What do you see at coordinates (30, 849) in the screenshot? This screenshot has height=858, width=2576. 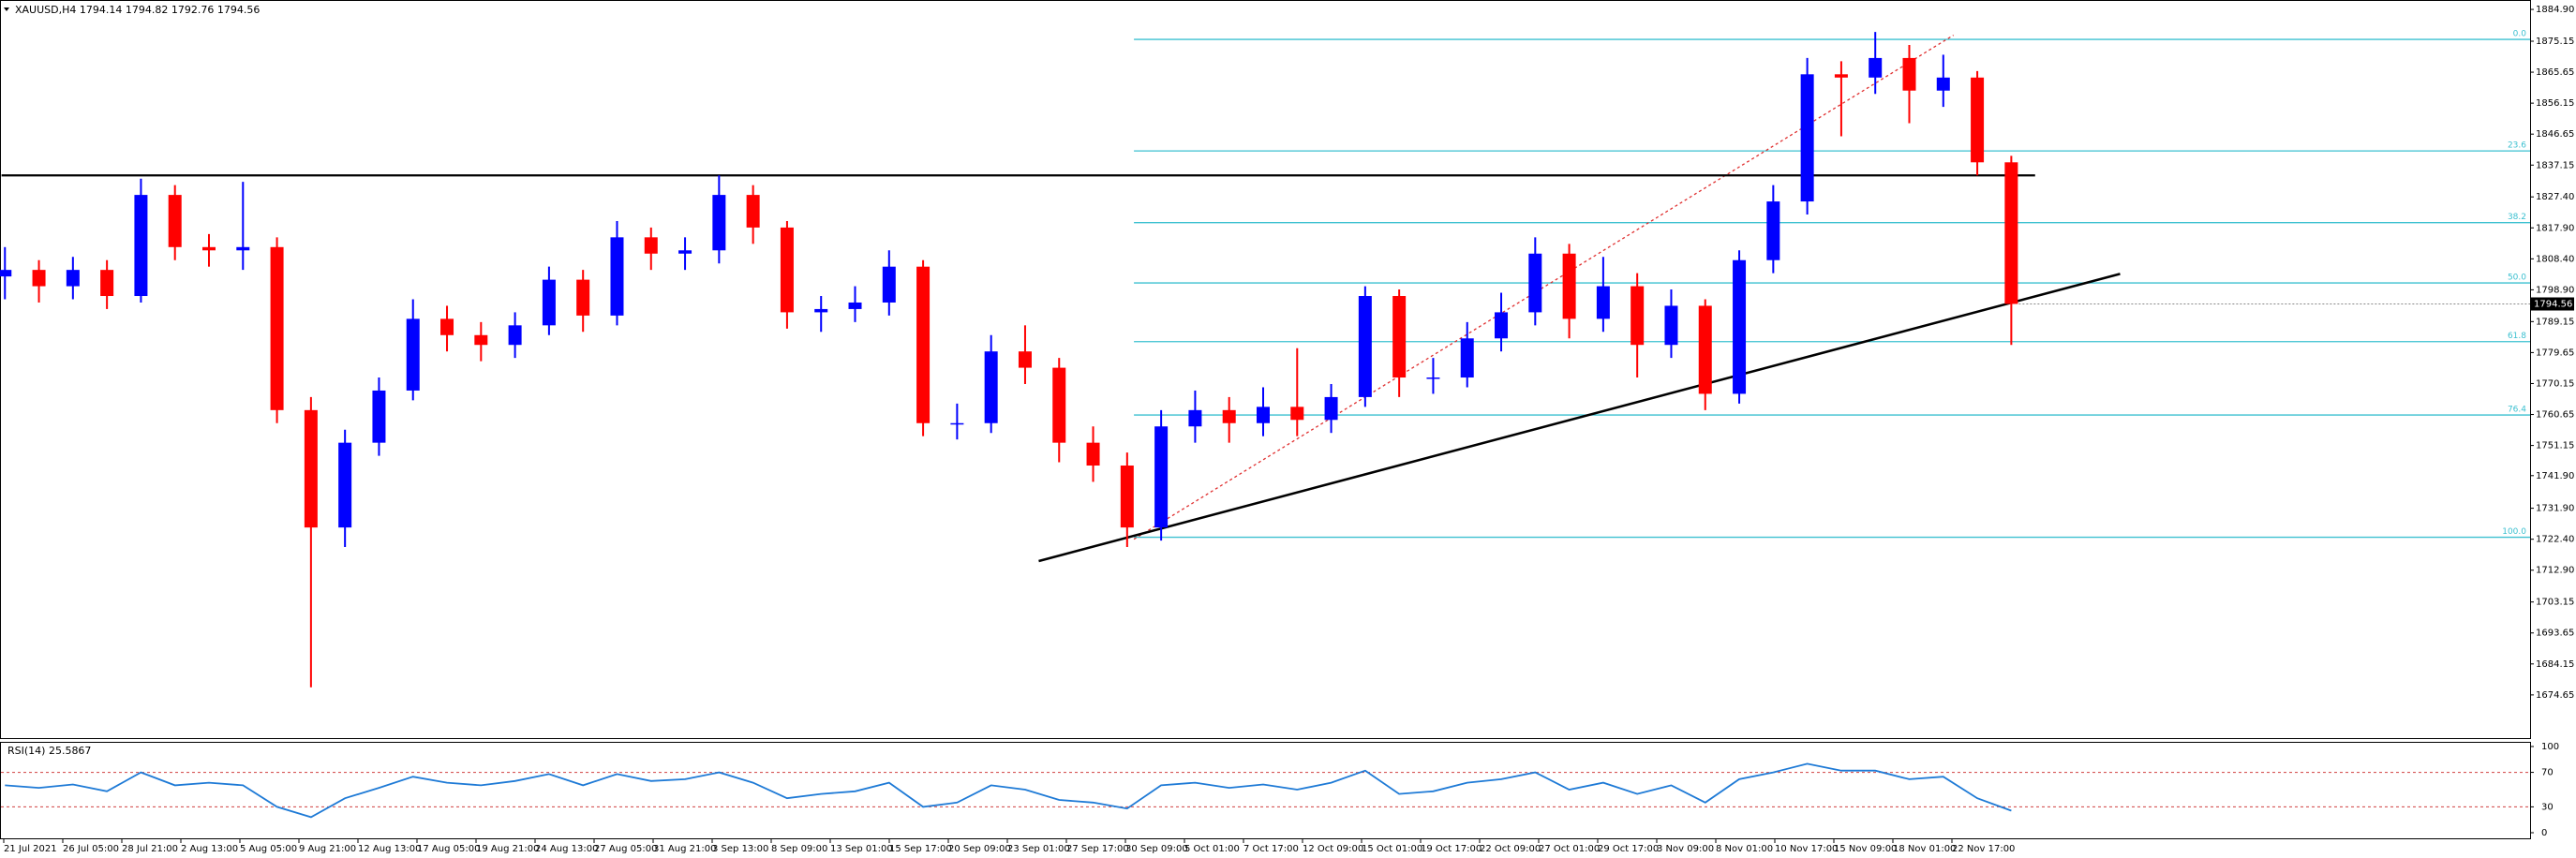 I see `x-tick-label: 21 Jul 2021` at bounding box center [30, 849].